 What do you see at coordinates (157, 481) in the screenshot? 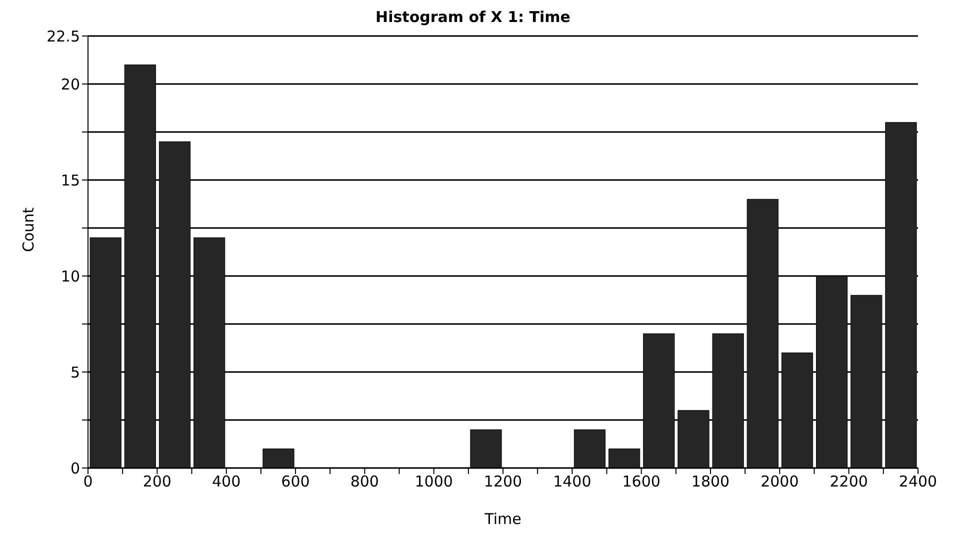
I see `x-tick-label: 200` at bounding box center [157, 481].